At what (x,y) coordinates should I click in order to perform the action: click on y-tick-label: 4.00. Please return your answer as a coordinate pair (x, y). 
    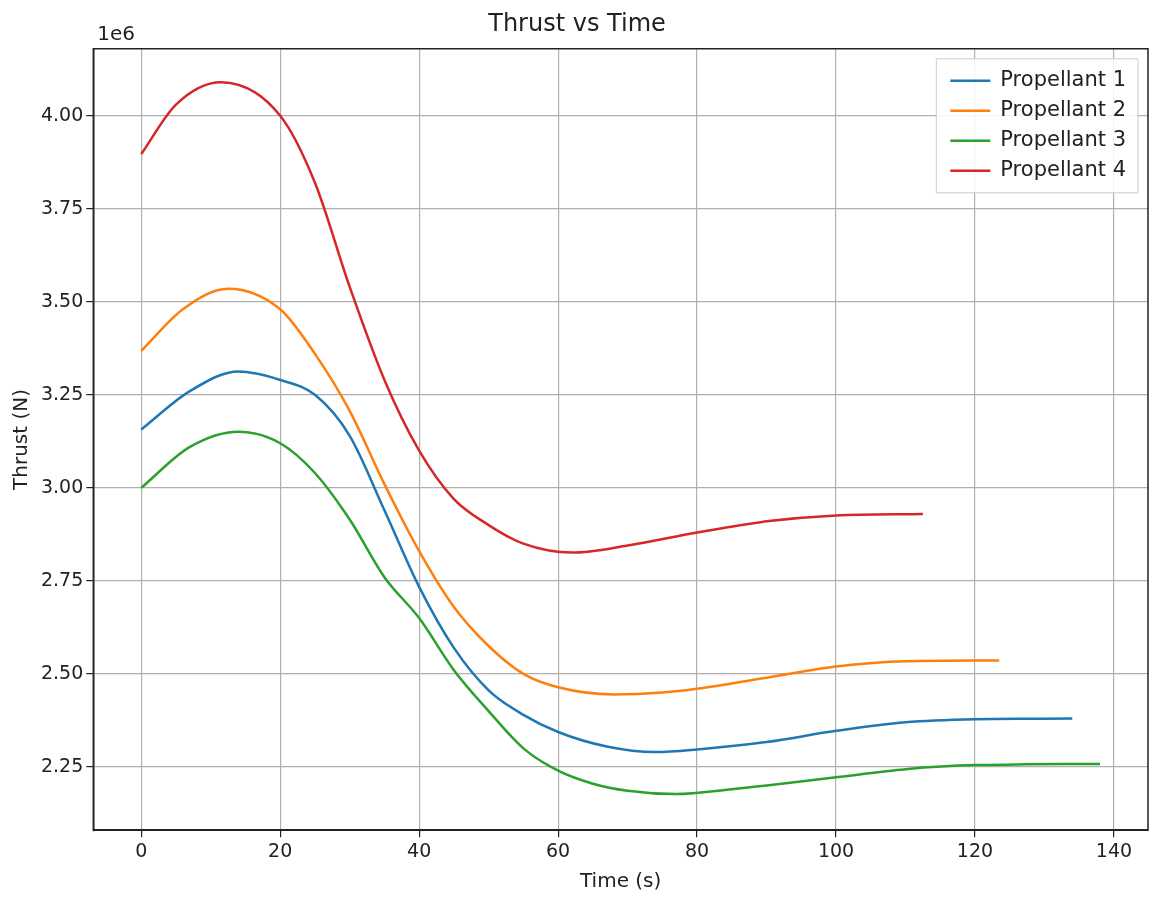
    Looking at the image, I should click on (62, 113).